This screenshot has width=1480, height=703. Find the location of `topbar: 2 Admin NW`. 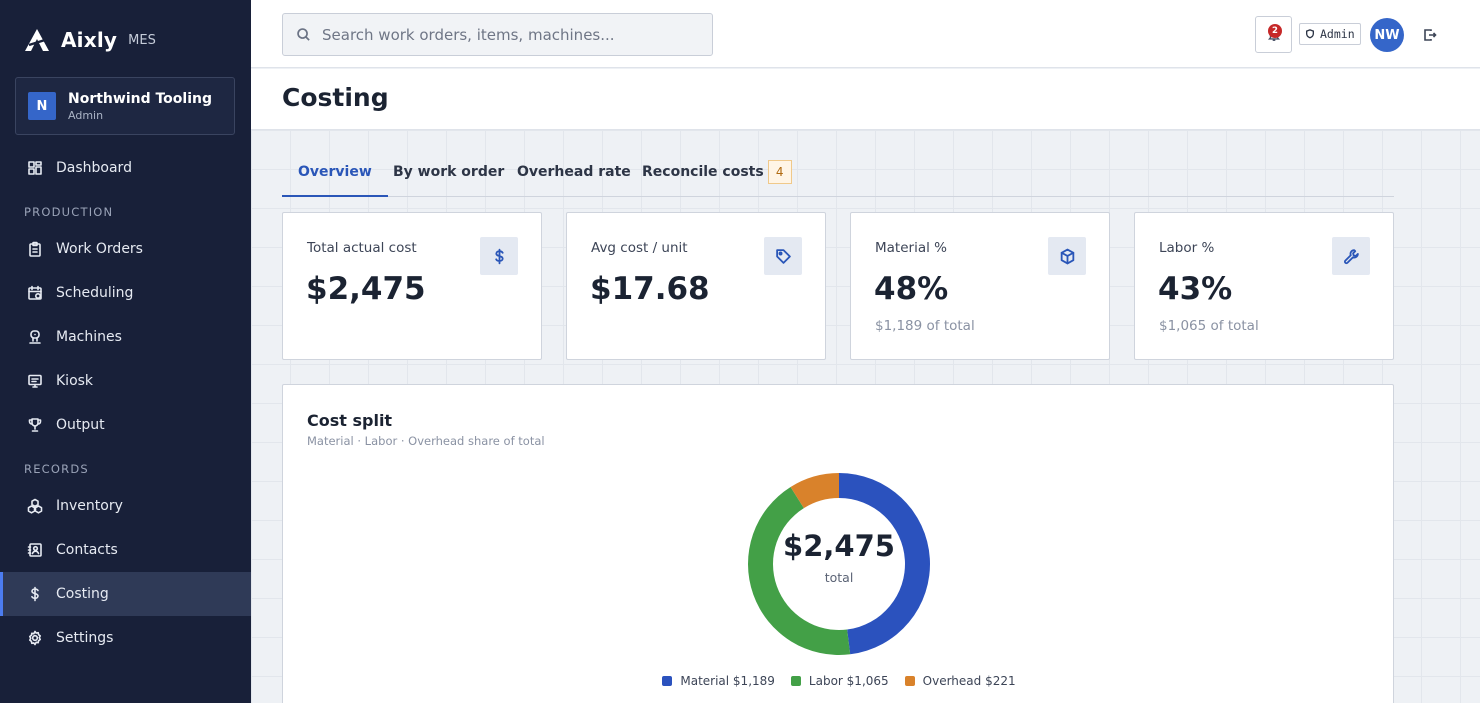

topbar: 2 Admin NW is located at coordinates (865, 34).